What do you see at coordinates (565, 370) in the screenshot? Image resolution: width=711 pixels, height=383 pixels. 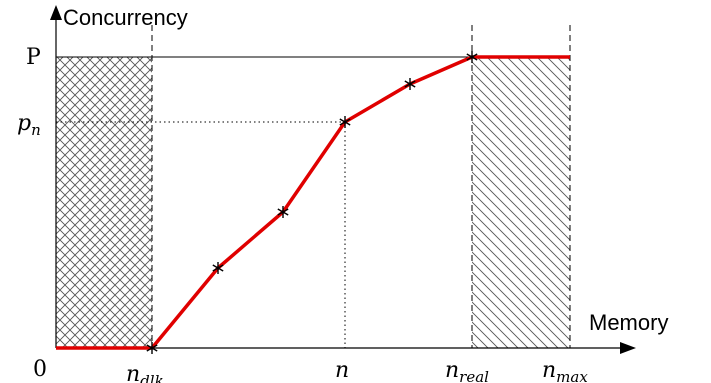 I see `n-max-label: nmax` at bounding box center [565, 370].